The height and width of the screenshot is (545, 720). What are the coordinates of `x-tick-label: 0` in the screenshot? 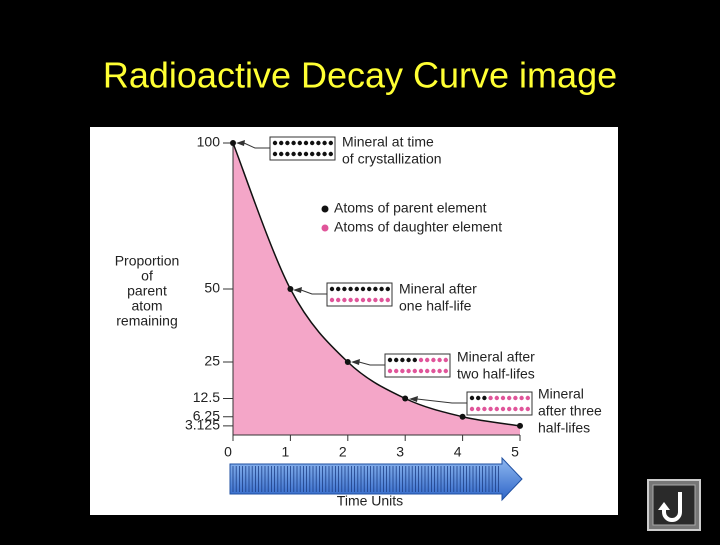 It's located at (228, 452).